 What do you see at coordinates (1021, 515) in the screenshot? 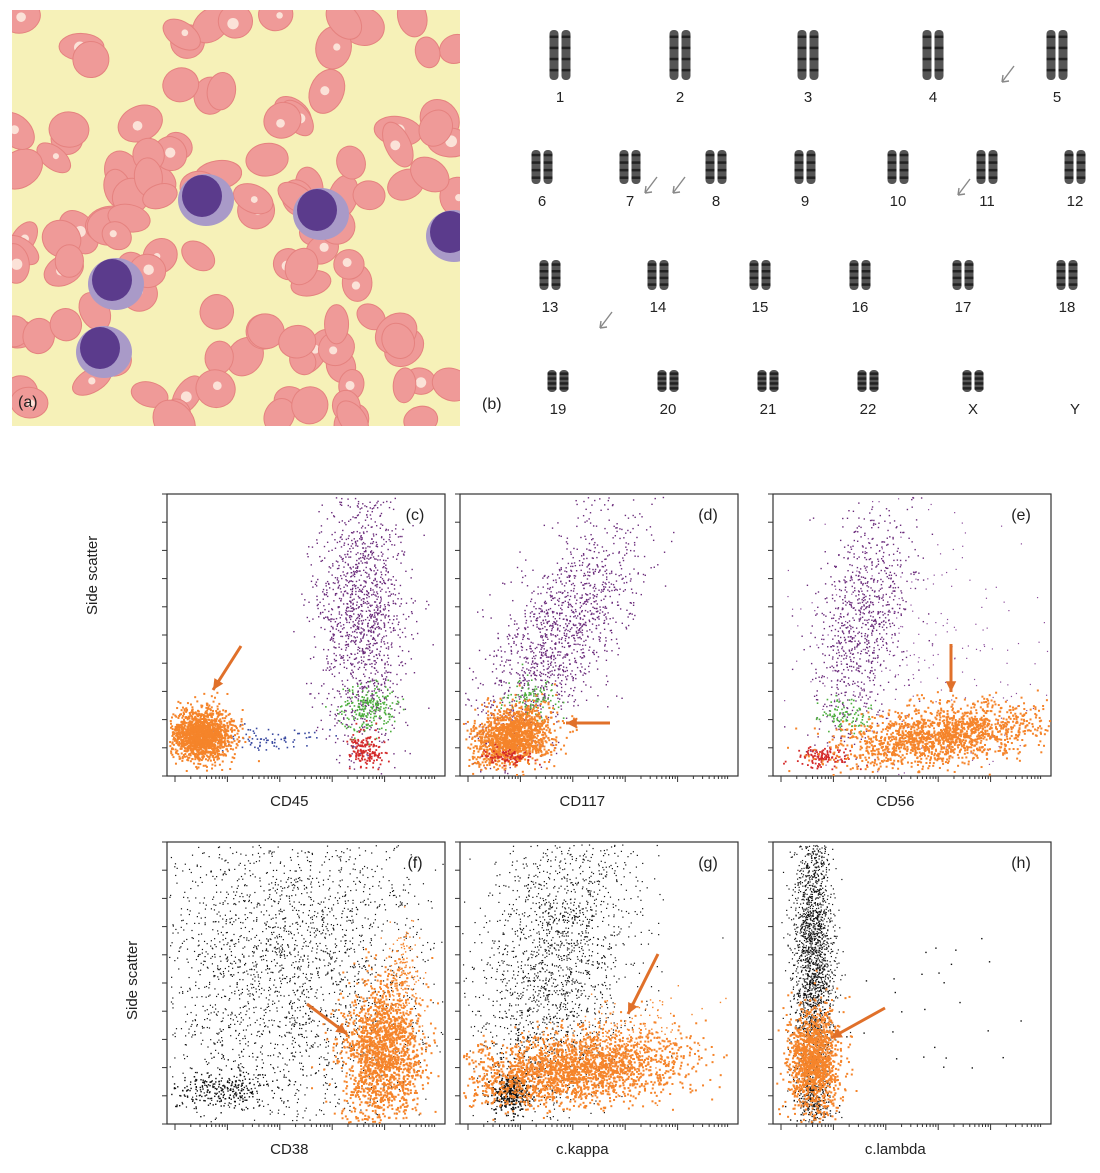
I see `flow-panel-label: (e)` at bounding box center [1021, 515].